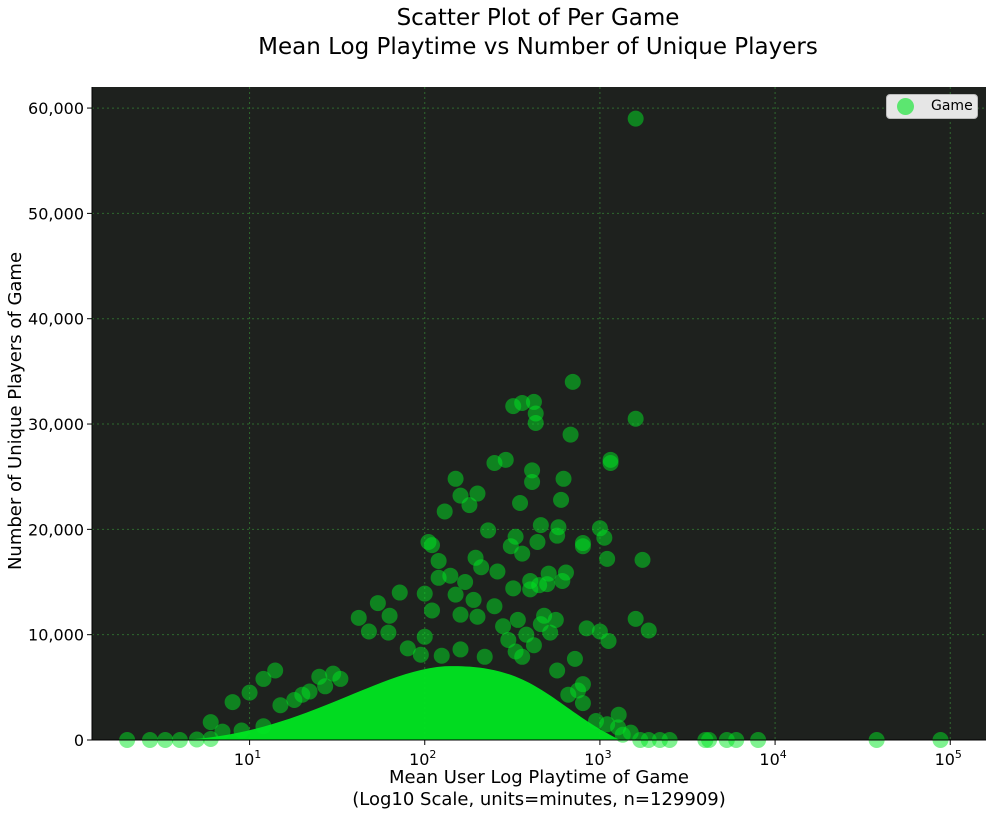 This screenshot has height=815, width=995. Describe the element at coordinates (422, 758) in the screenshot. I see `x-tick-label: 10²` at that location.